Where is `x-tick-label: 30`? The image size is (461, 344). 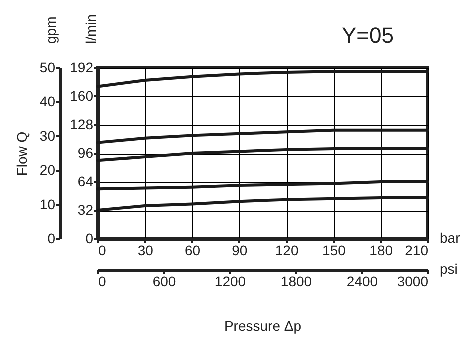 x-tick-label: 30 is located at coordinates (146, 250).